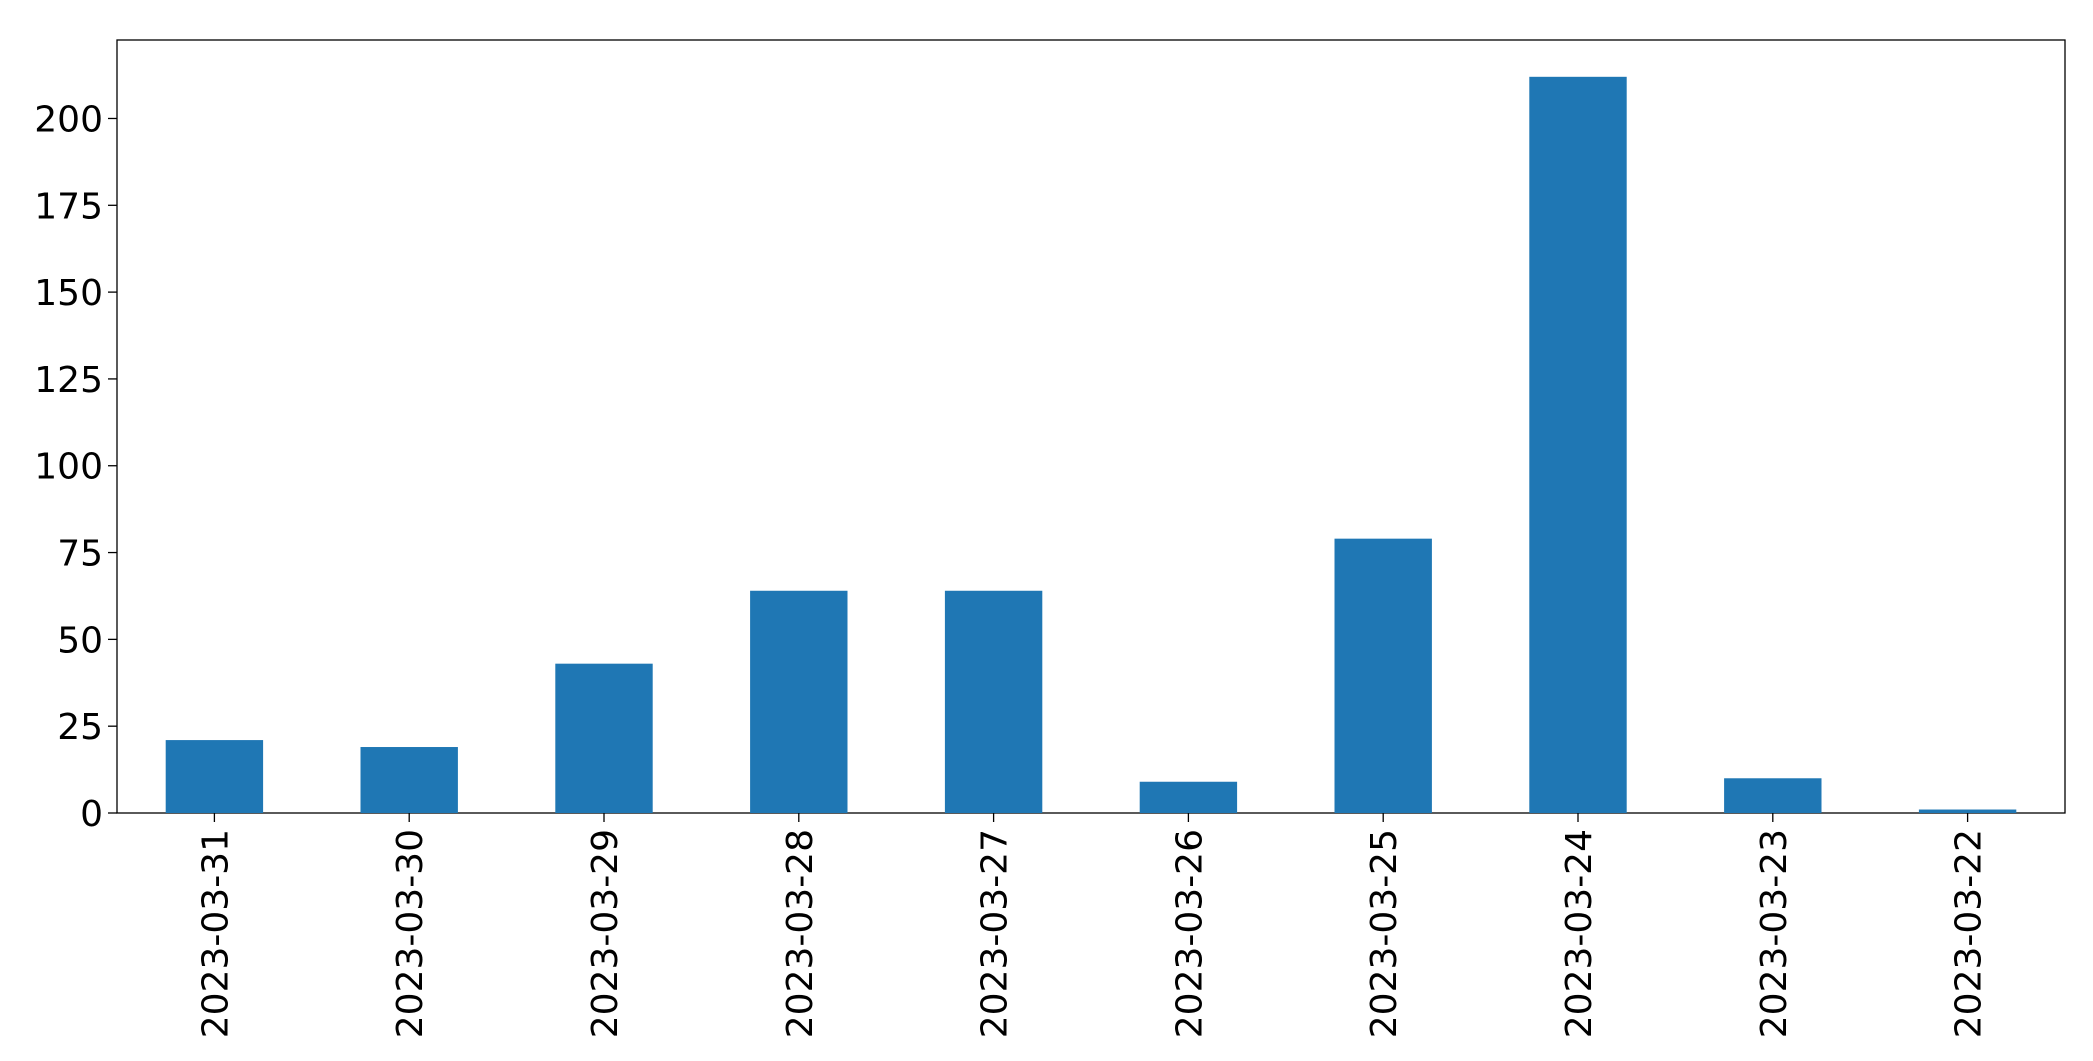 The width and height of the screenshot is (2093, 1061). What do you see at coordinates (68, 206) in the screenshot?
I see `y-tick-label: 175` at bounding box center [68, 206].